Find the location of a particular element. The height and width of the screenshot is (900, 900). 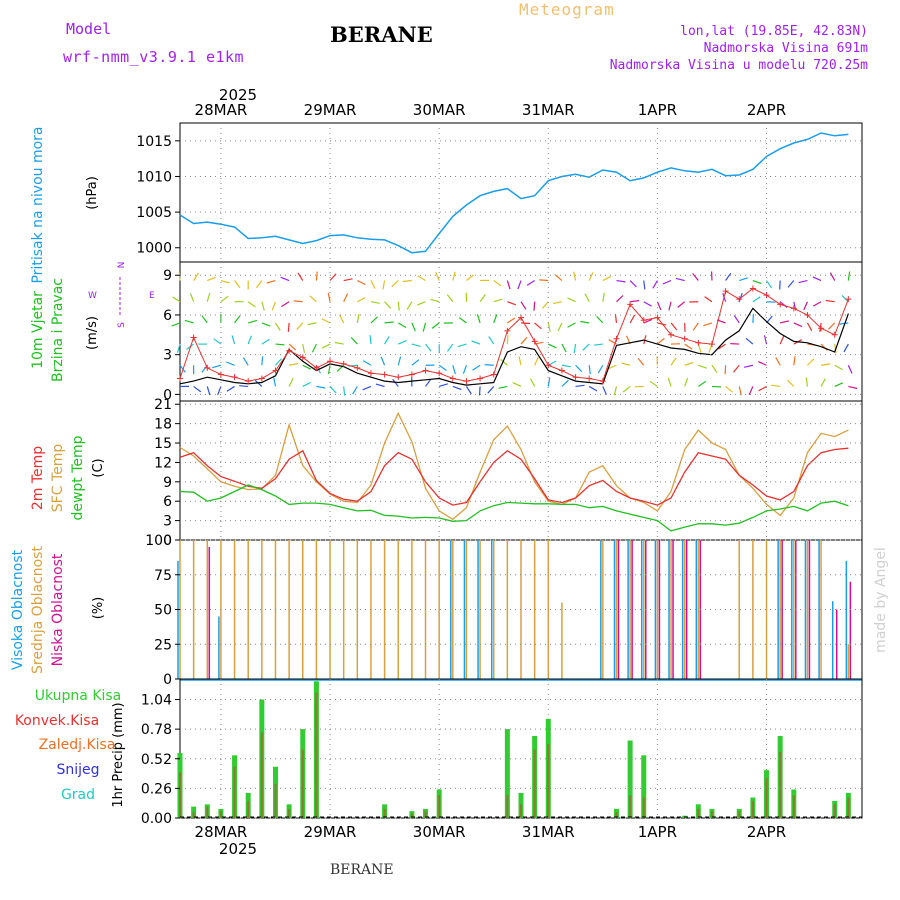

pressure-unit: (hPa) is located at coordinates (92, 193).